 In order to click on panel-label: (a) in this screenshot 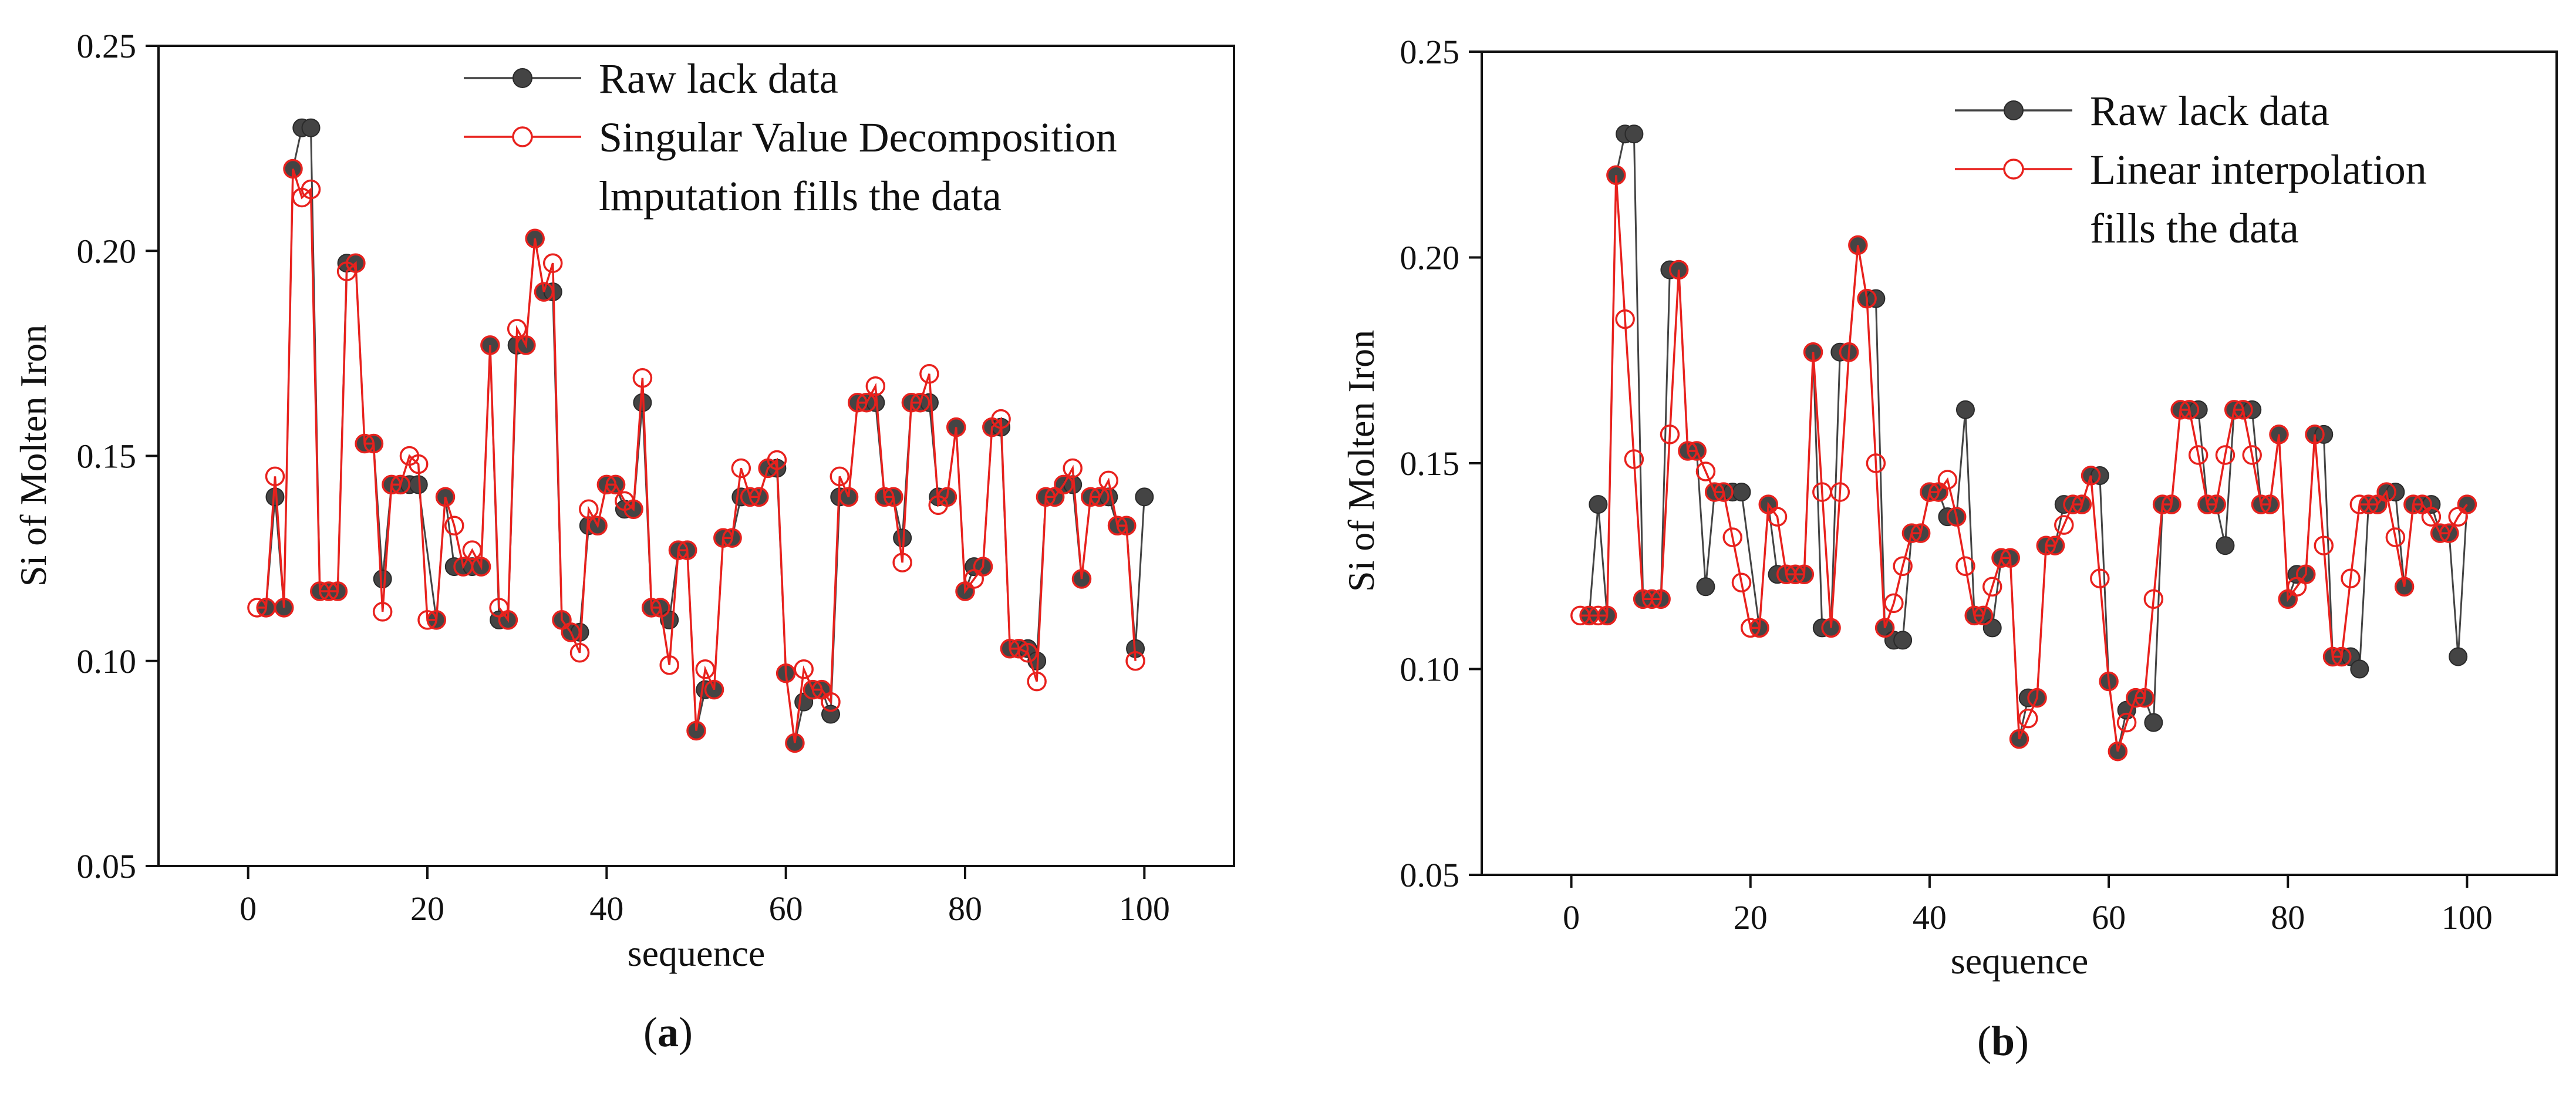, I will do `click(668, 1032)`.